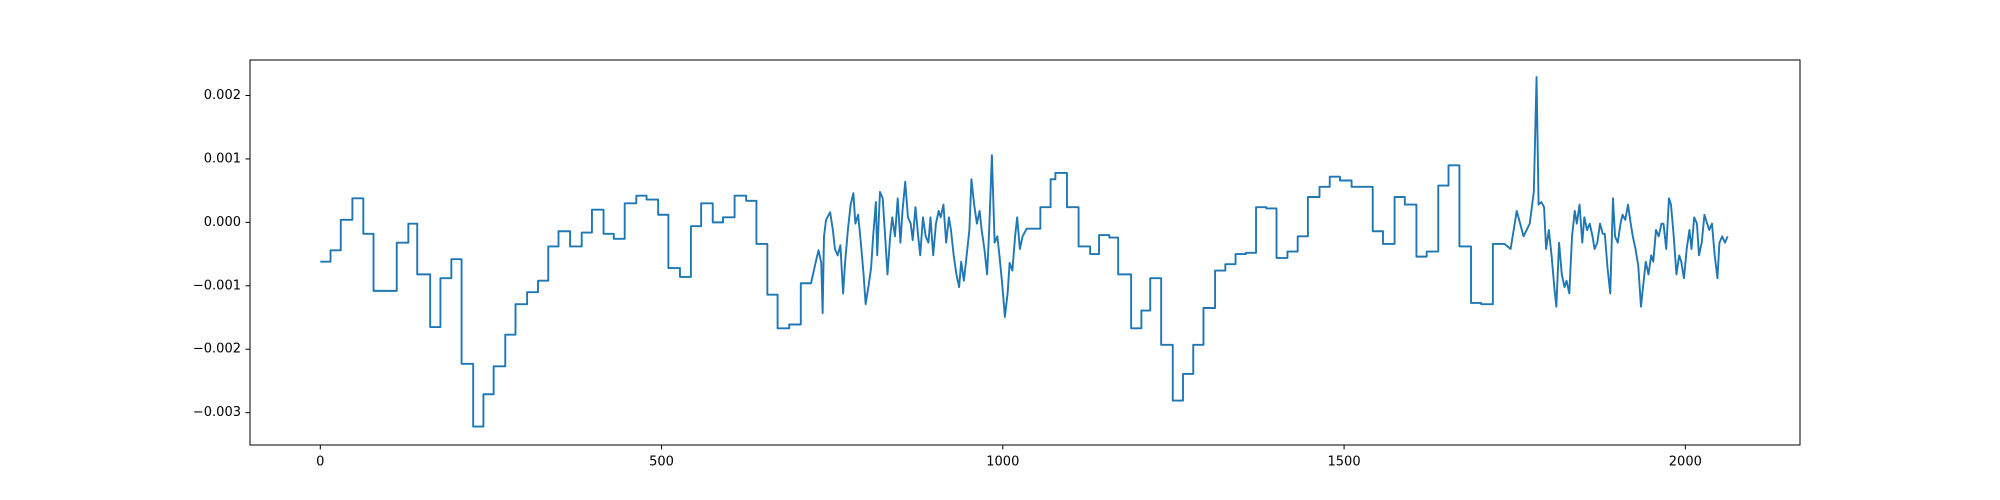  I want to click on y-tick-label: 0.000, so click(222, 222).